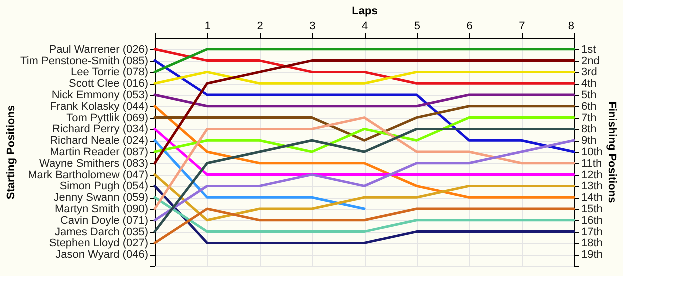 The width and height of the screenshot is (700, 285). What do you see at coordinates (98, 244) in the screenshot?
I see `text: Stephen Lloyd (027)` at bounding box center [98, 244].